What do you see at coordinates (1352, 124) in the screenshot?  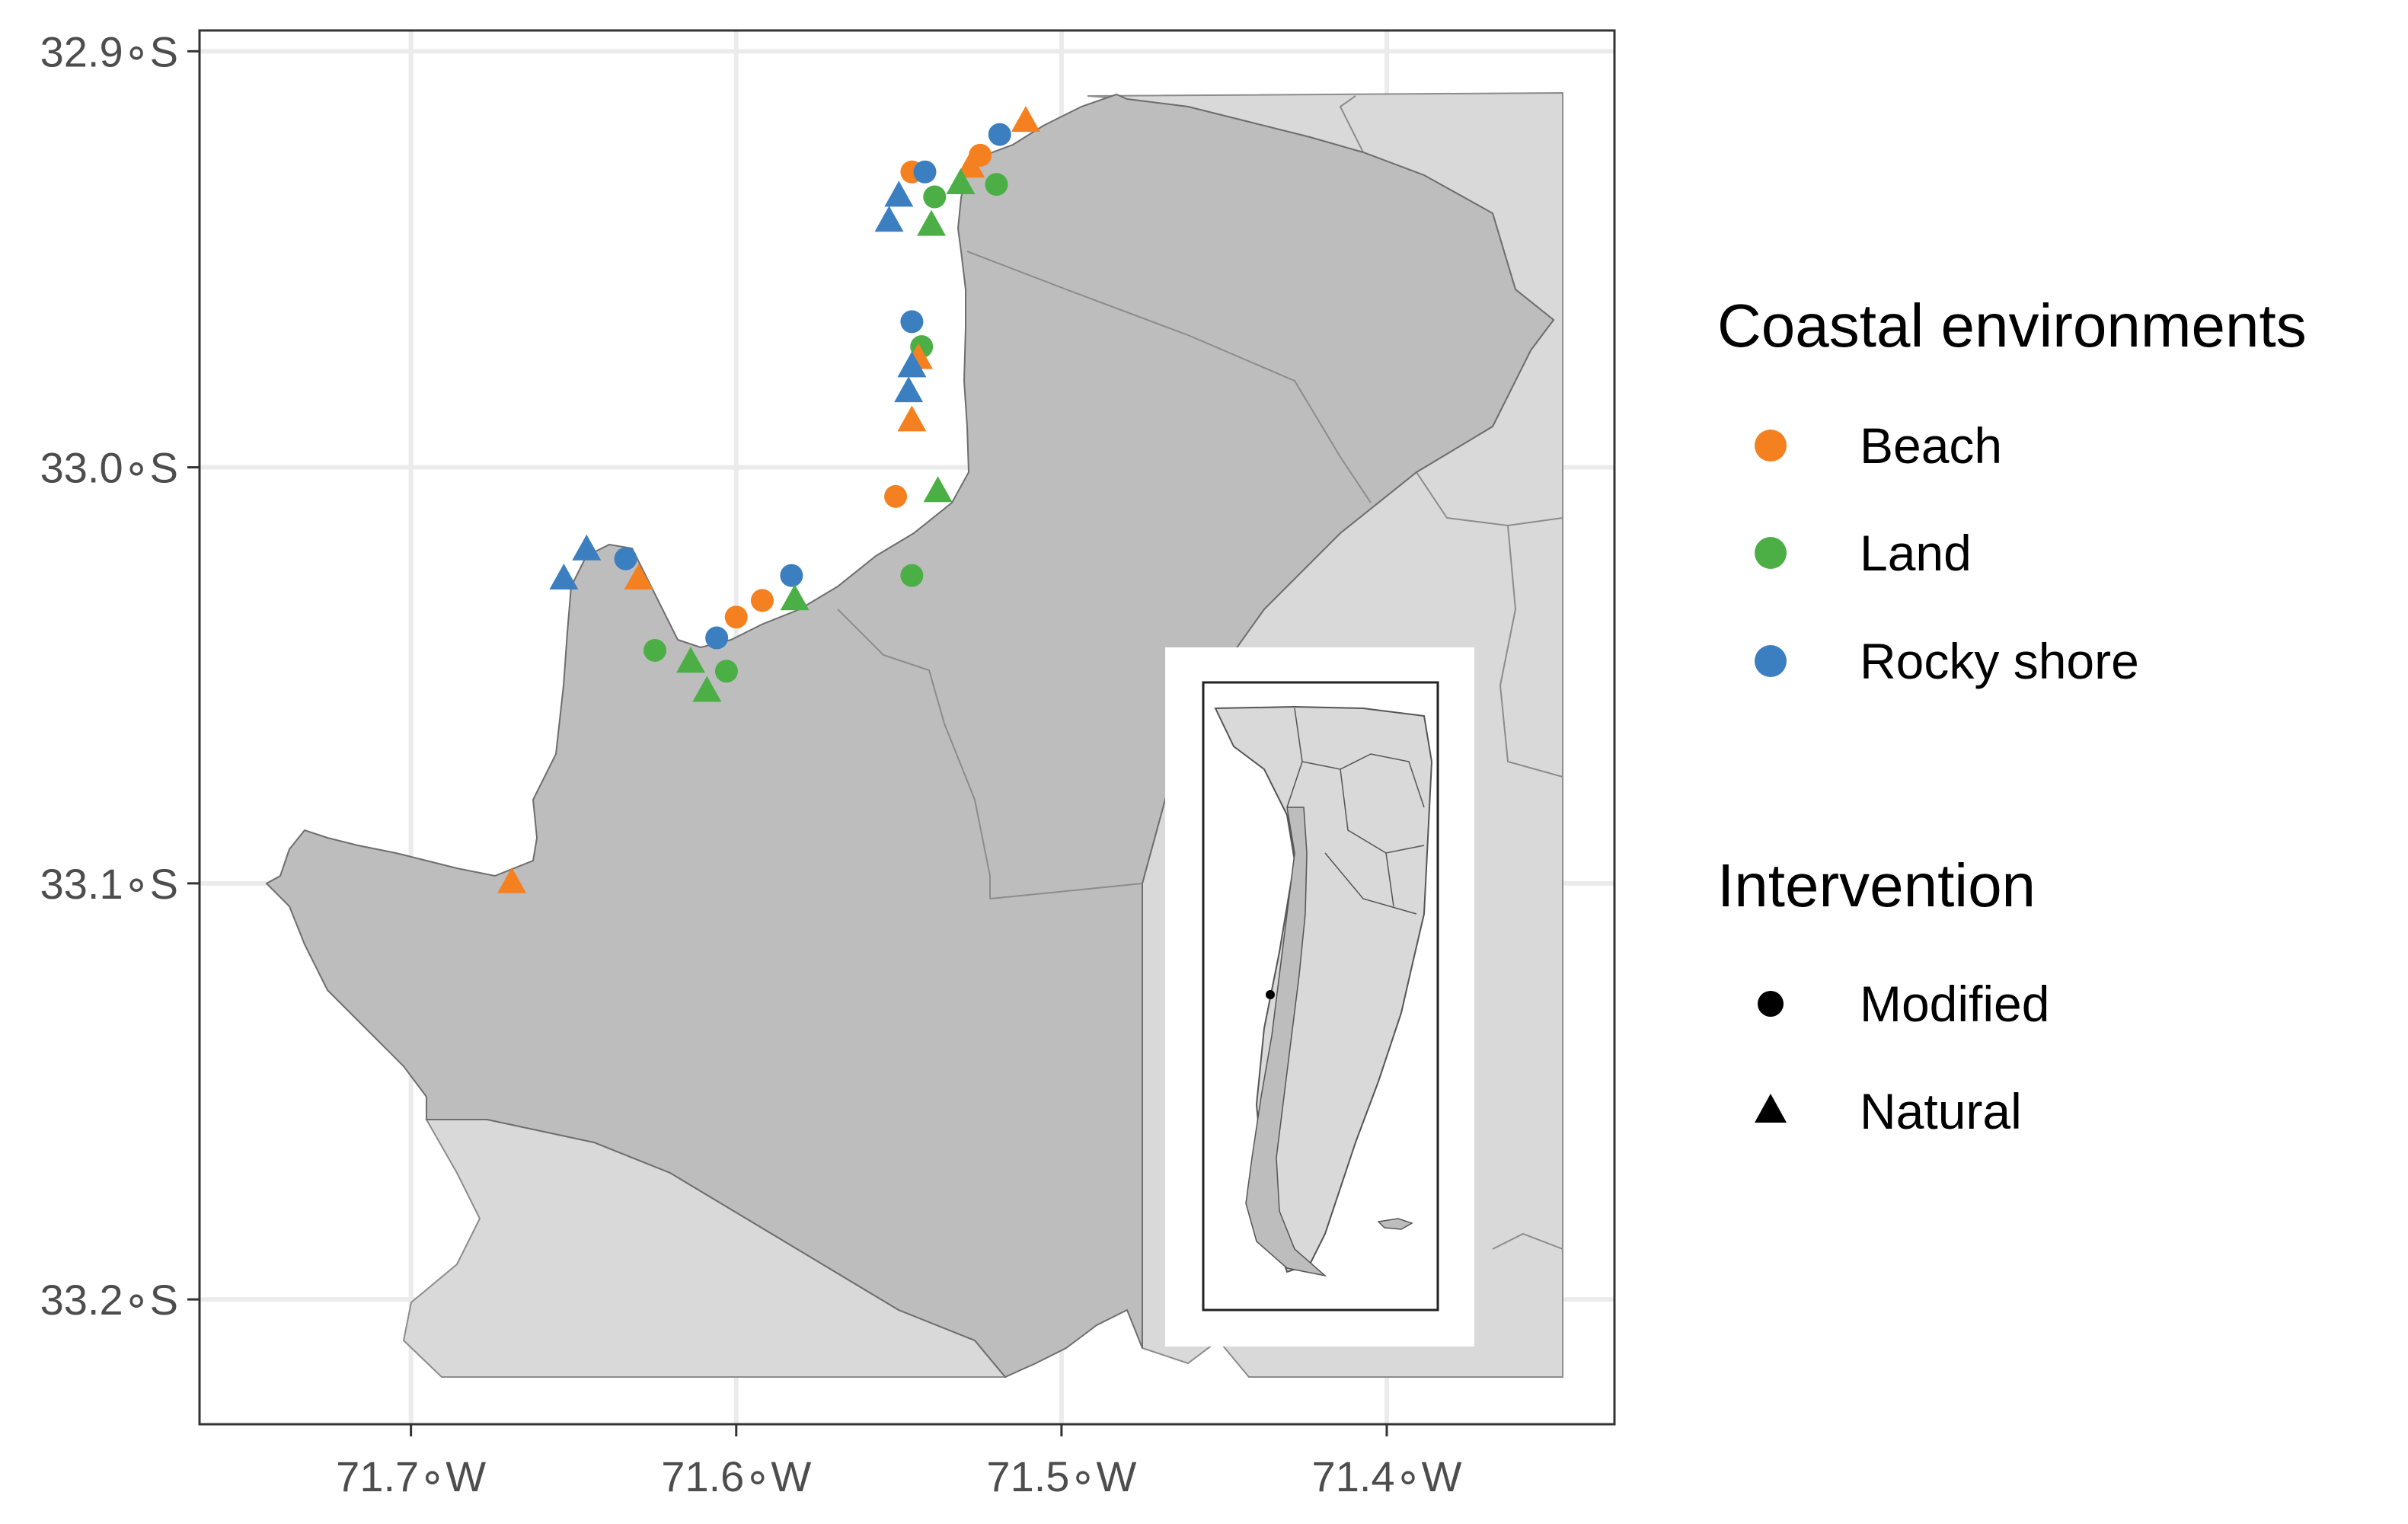 I see `province-border-a` at bounding box center [1352, 124].